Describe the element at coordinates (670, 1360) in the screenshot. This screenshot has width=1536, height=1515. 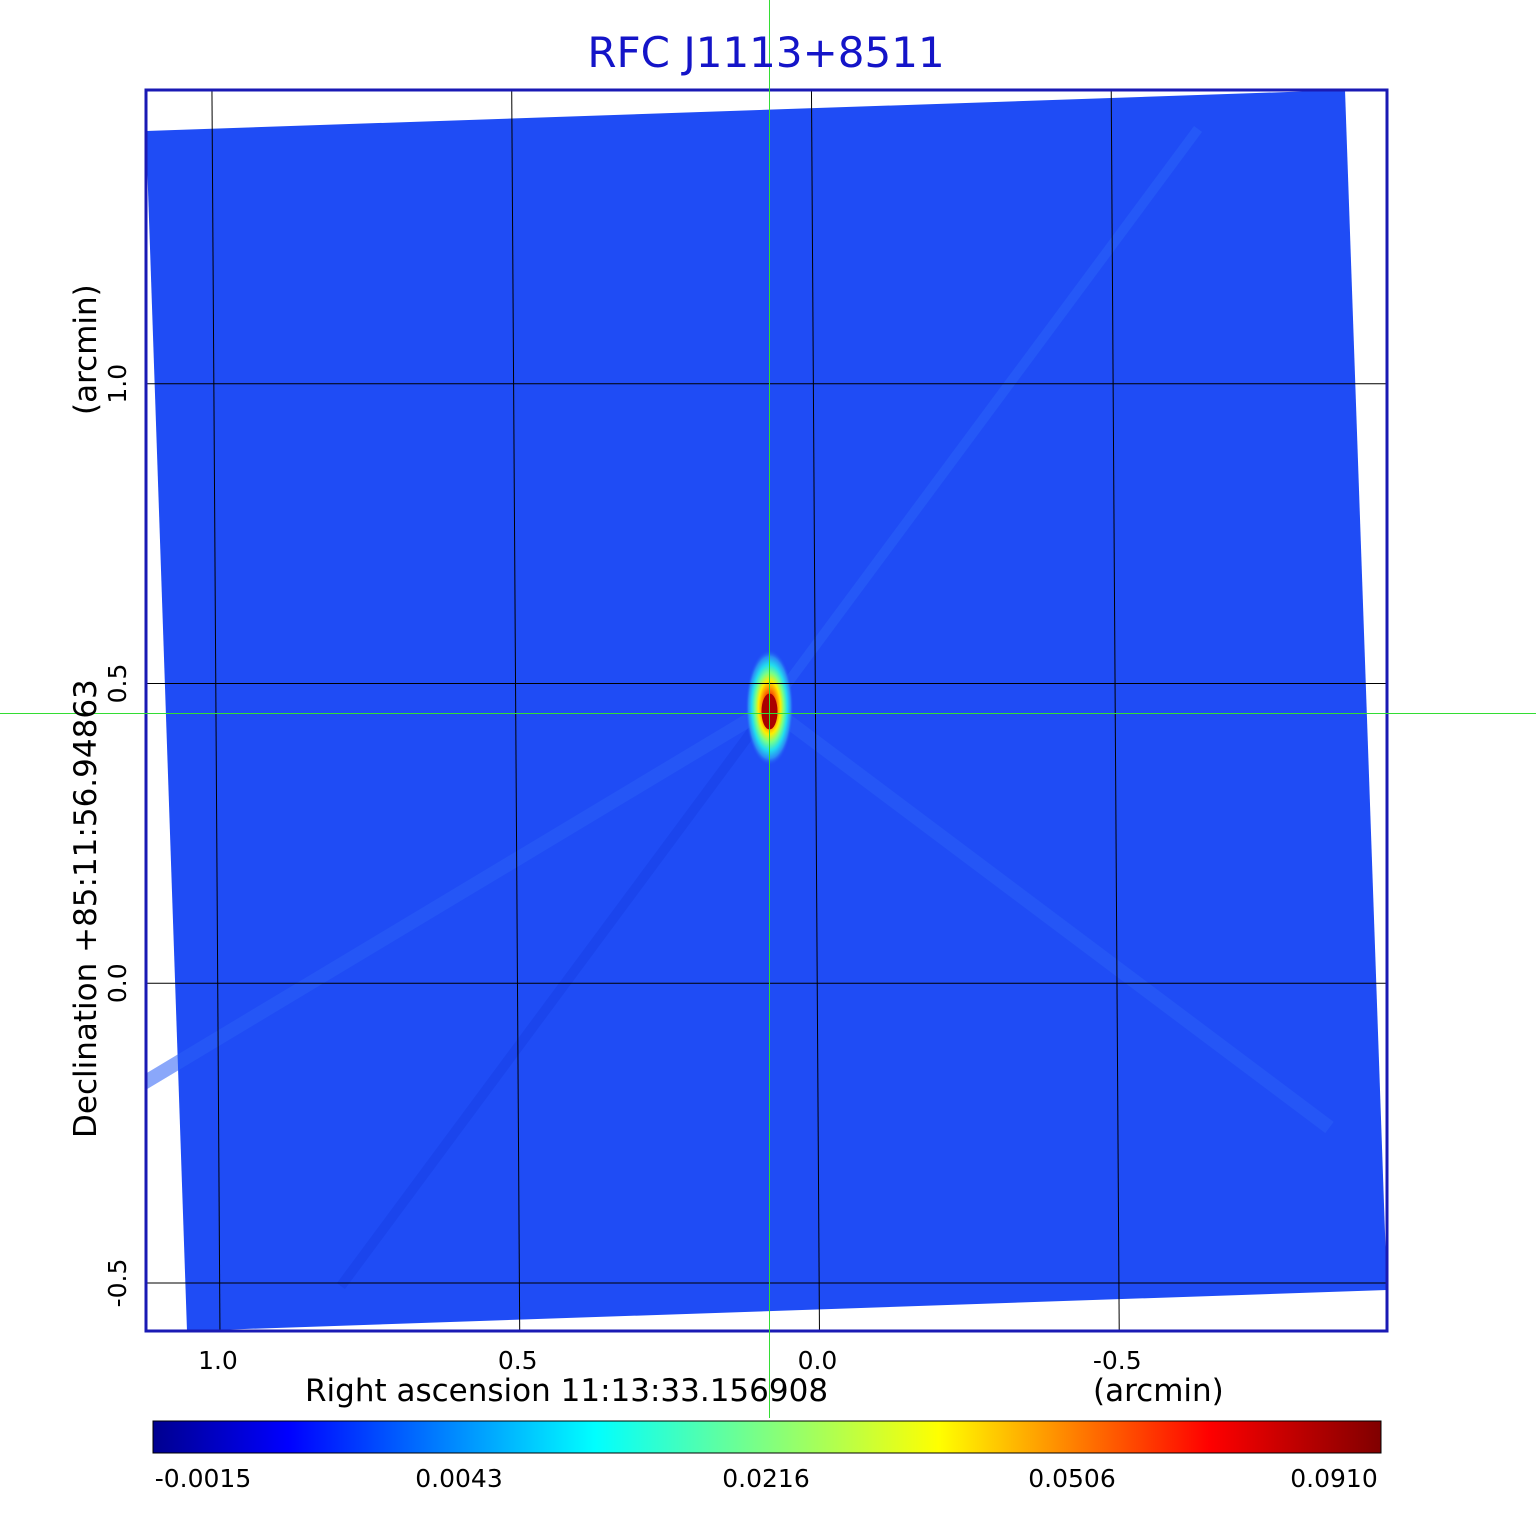
I see `x-tick-labels: 1.0 0.5 0.0 -0.5` at that location.